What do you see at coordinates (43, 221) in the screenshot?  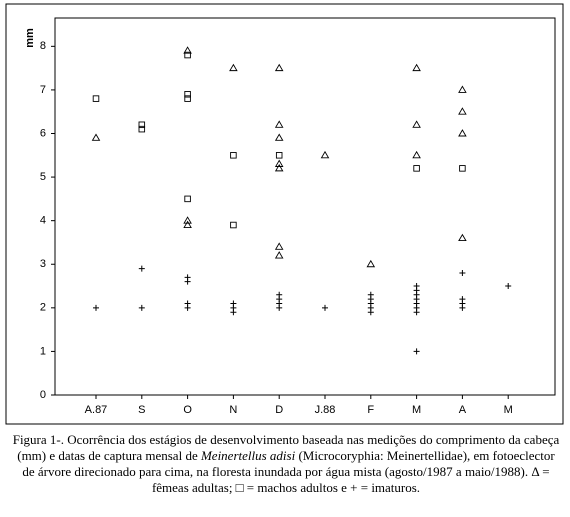 I see `y-tick-label: 4` at bounding box center [43, 221].